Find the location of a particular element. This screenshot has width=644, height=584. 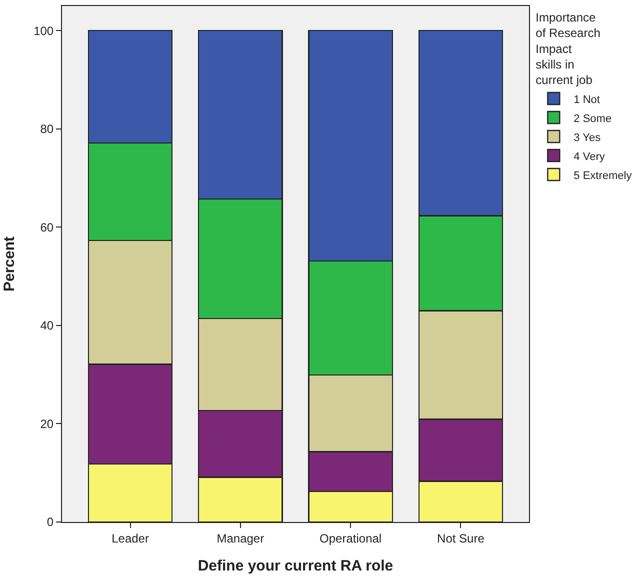

y-tick-label: 20 is located at coordinates (47, 423).